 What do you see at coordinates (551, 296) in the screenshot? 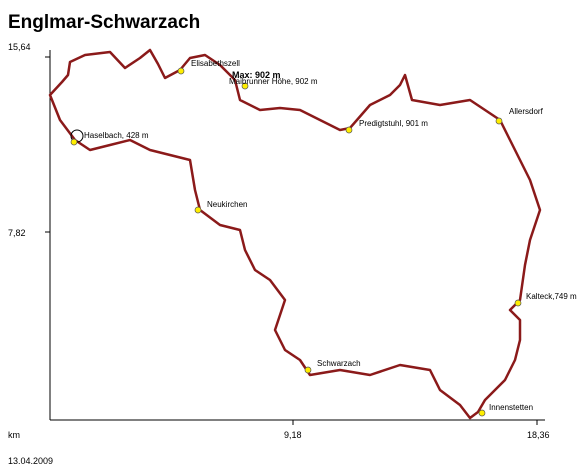
I see `waypoint-label: Kalteck,749 m` at bounding box center [551, 296].